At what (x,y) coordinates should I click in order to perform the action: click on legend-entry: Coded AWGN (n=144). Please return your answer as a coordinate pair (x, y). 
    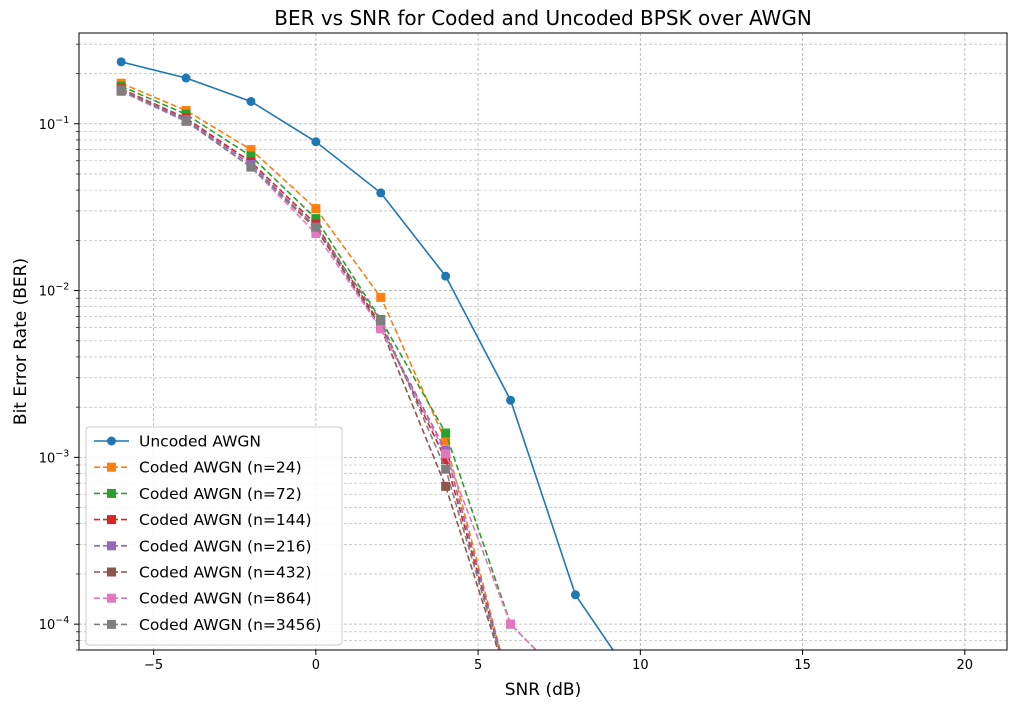
    Looking at the image, I should click on (203, 520).